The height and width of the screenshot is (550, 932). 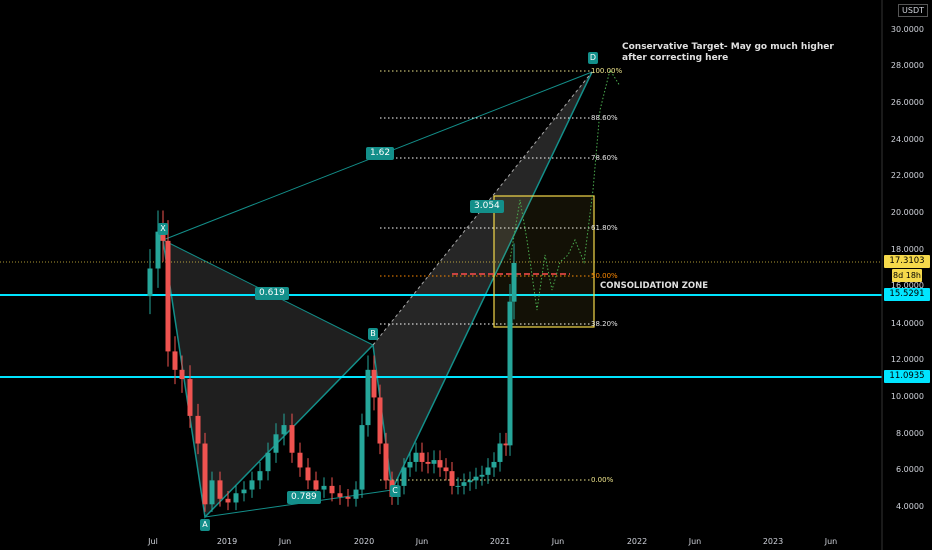 What do you see at coordinates (675, 58) in the screenshot?
I see `target-note-line2: after correcting here` at bounding box center [675, 58].